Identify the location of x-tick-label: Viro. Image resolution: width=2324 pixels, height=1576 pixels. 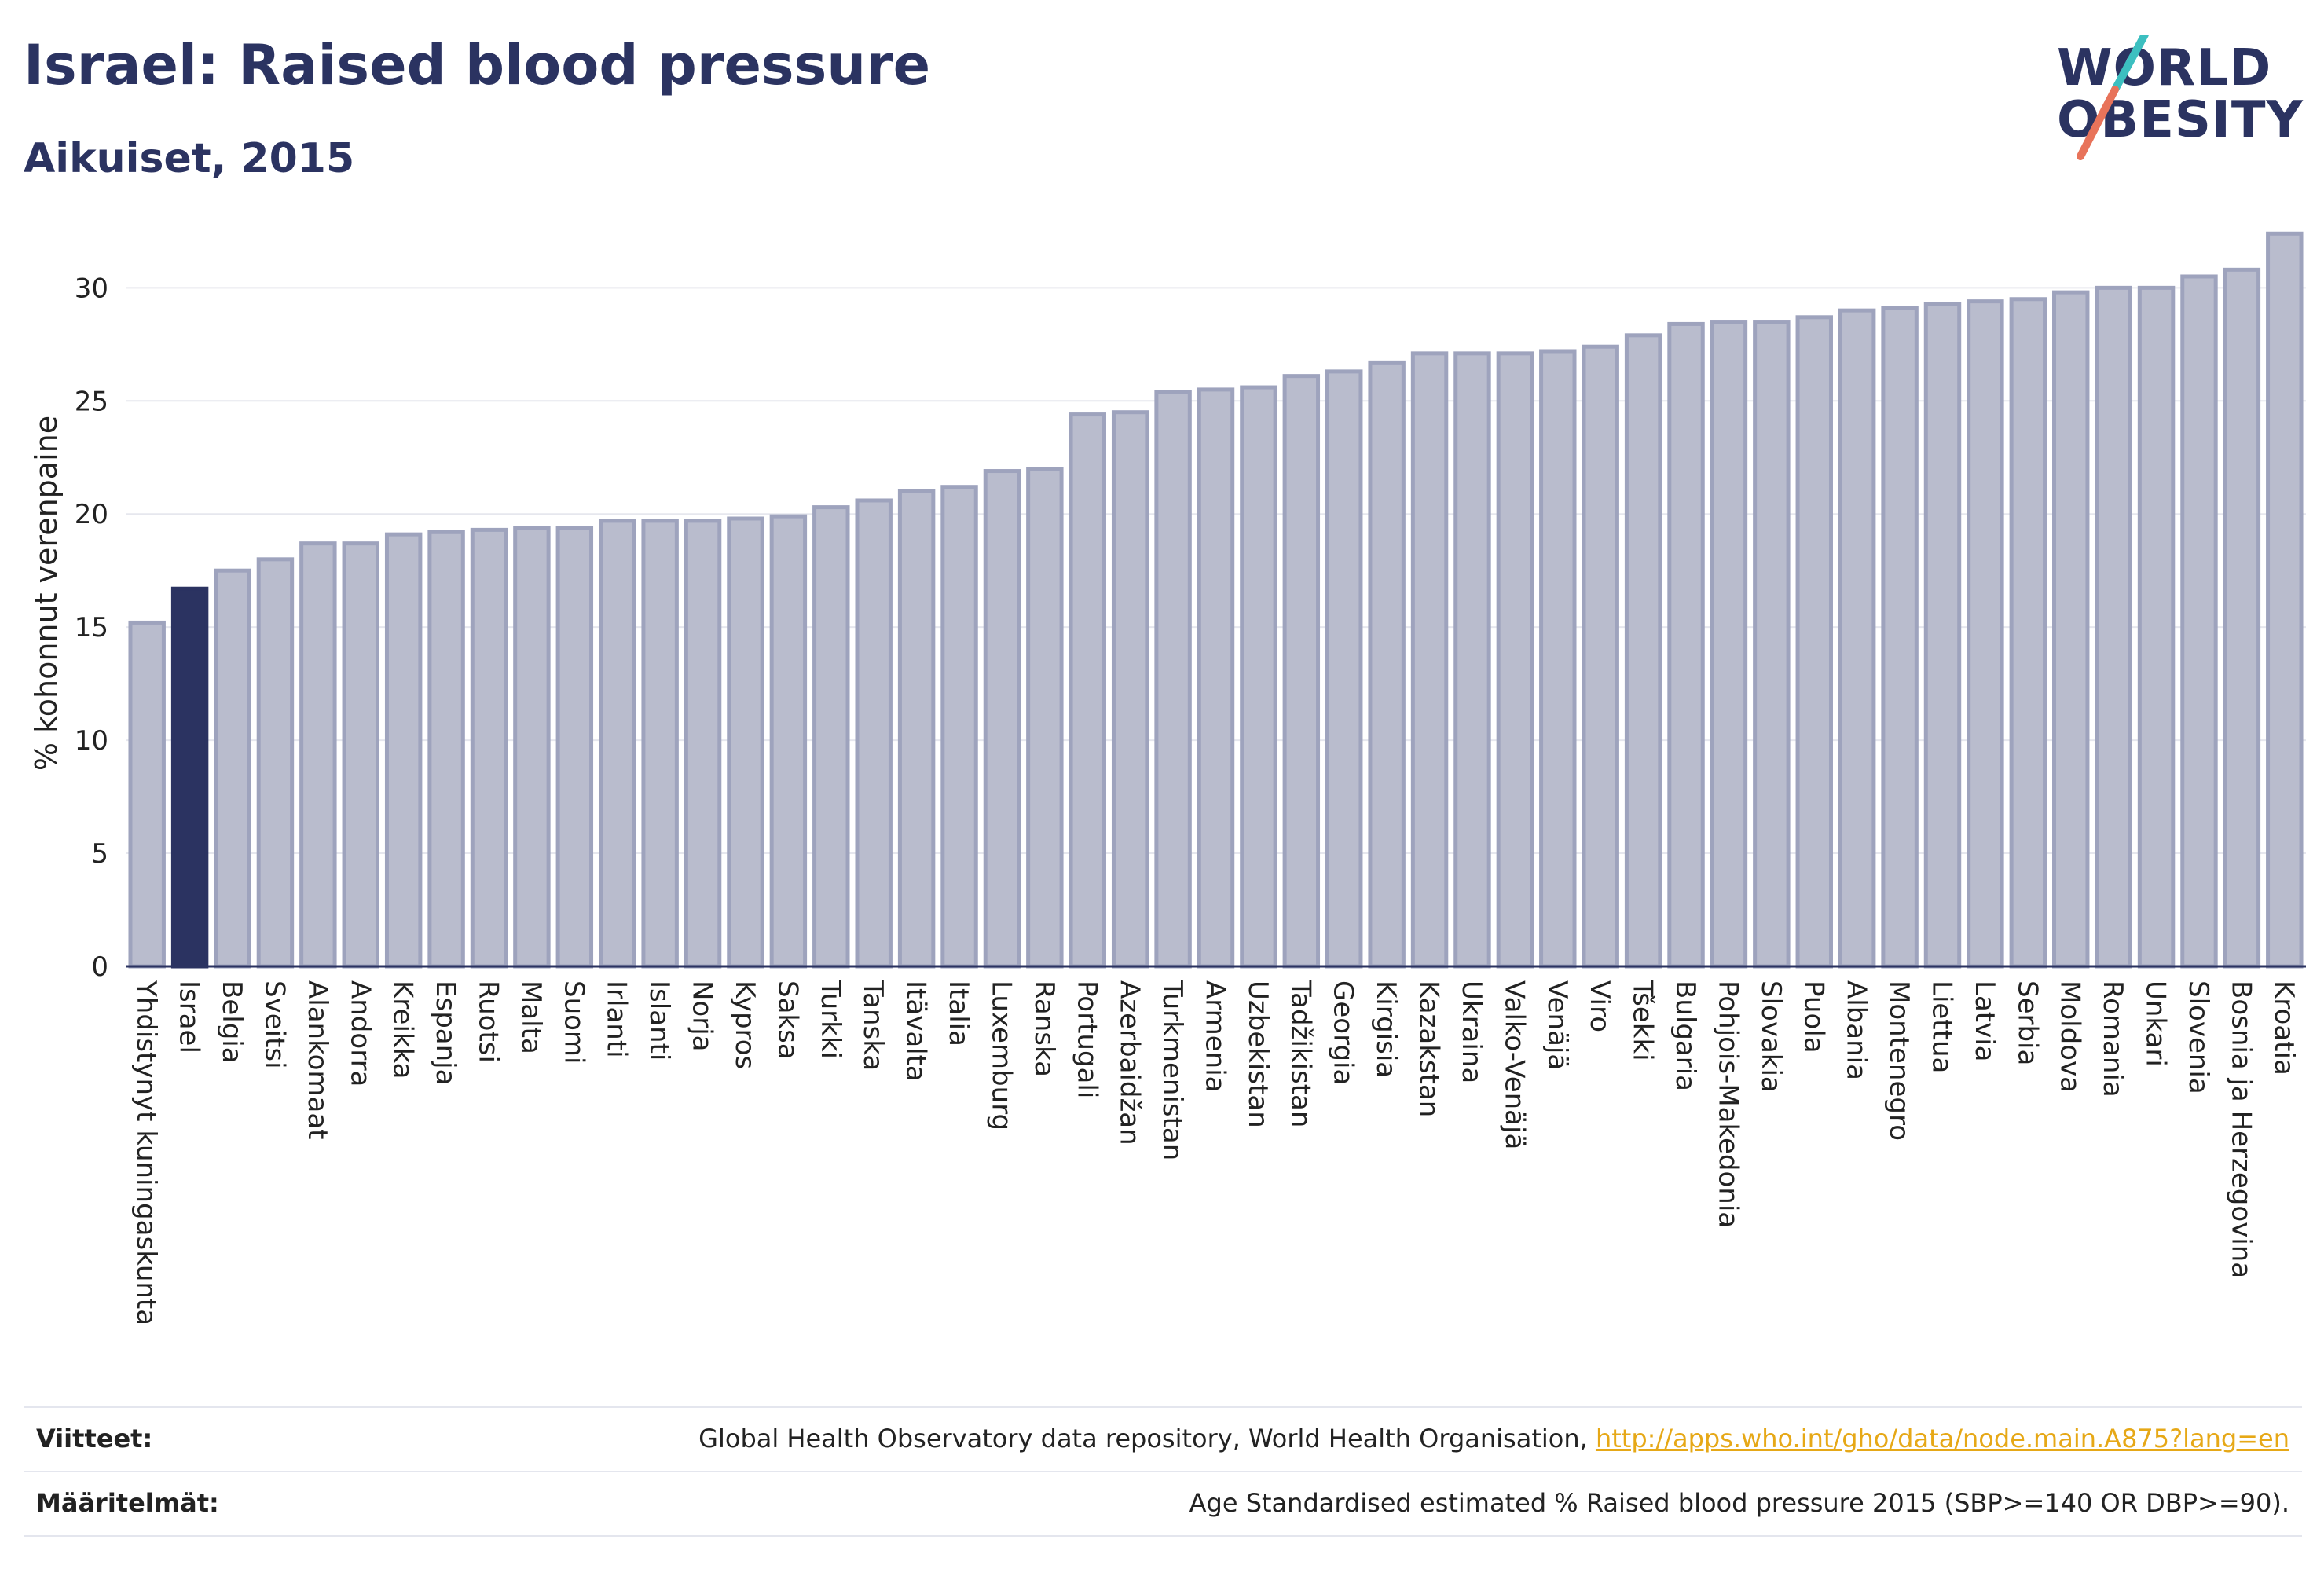
(1599, 1006).